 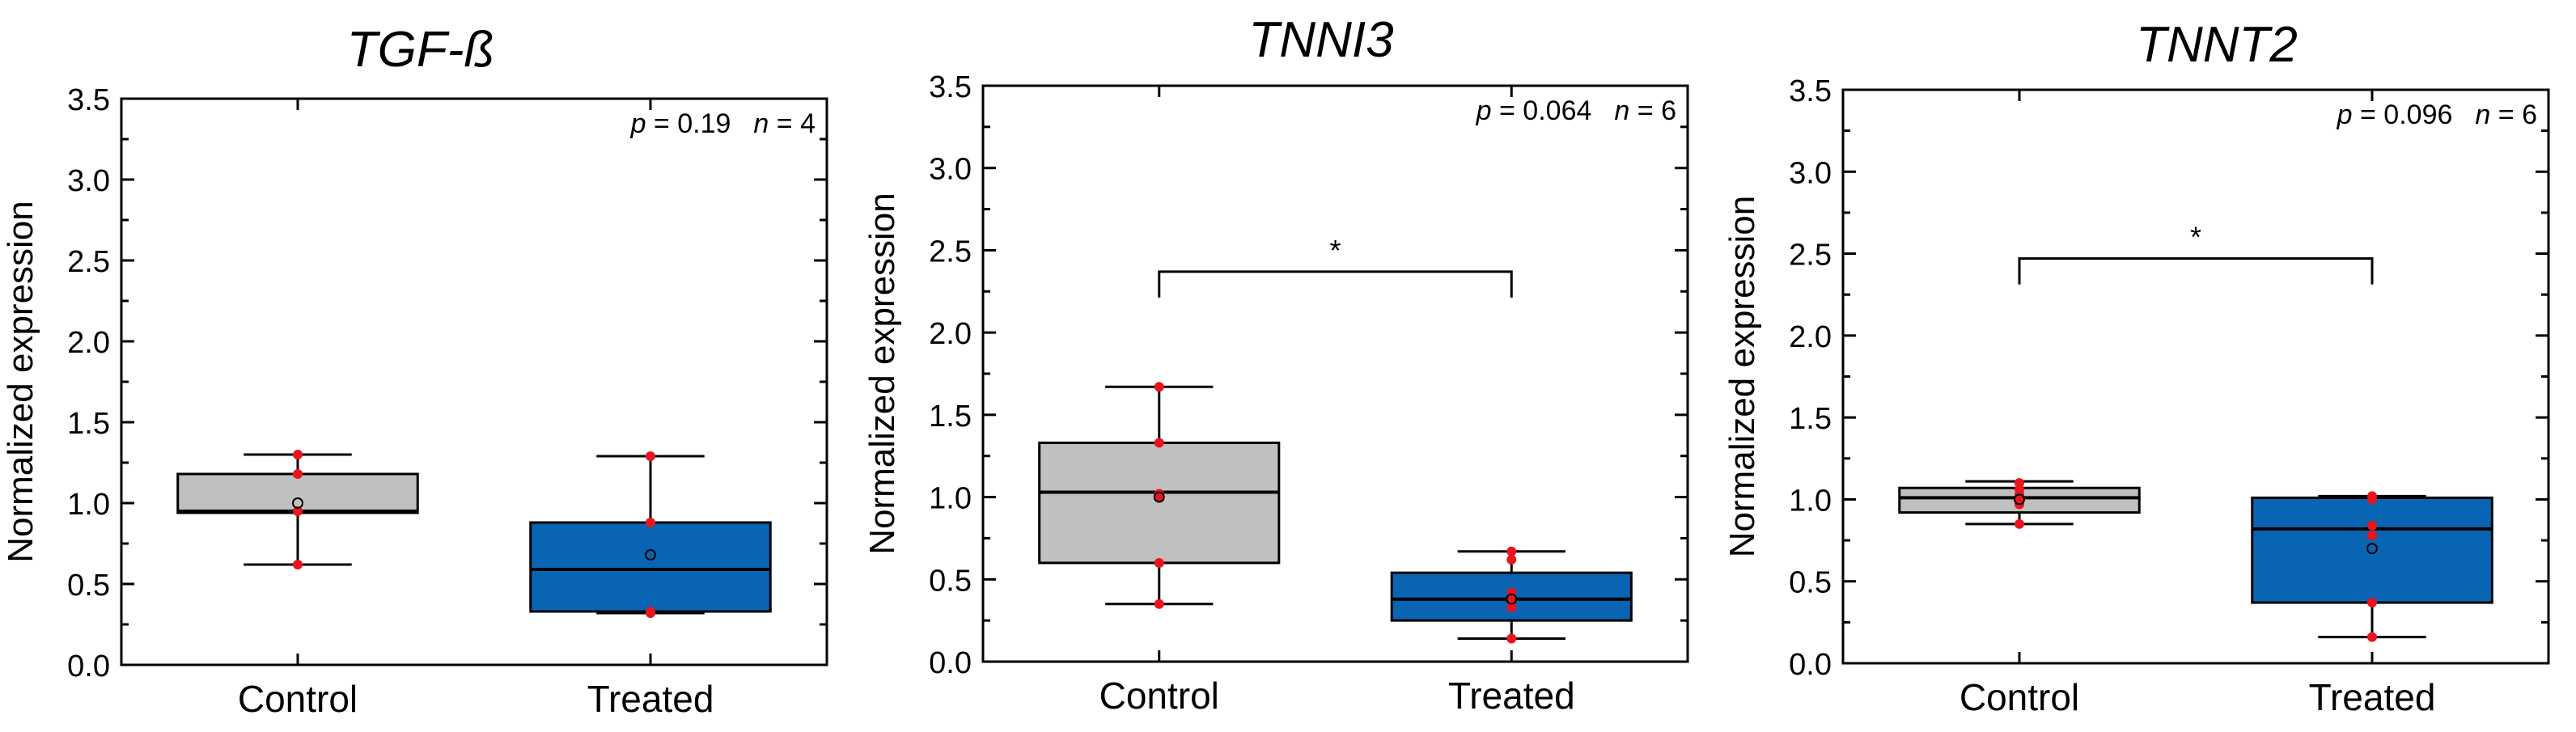 What do you see at coordinates (2403, 115) in the screenshot?
I see `annotation-p-value: = 0.096` at bounding box center [2403, 115].